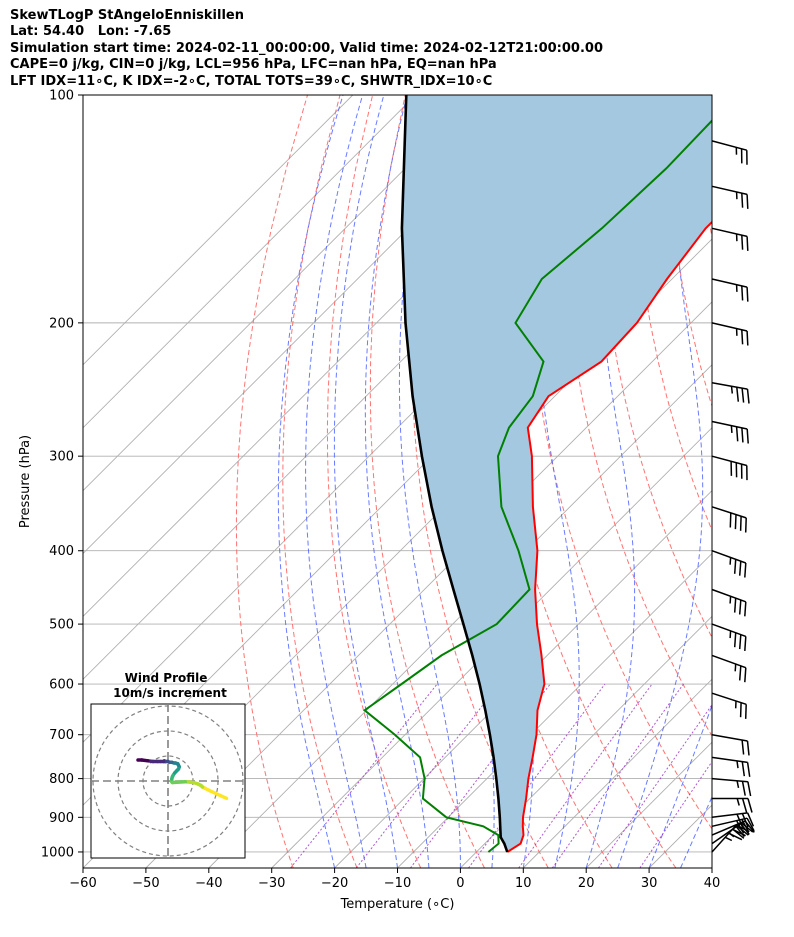 The image size is (794, 937). I want to click on y-tick-label: 300, so click(61, 457).